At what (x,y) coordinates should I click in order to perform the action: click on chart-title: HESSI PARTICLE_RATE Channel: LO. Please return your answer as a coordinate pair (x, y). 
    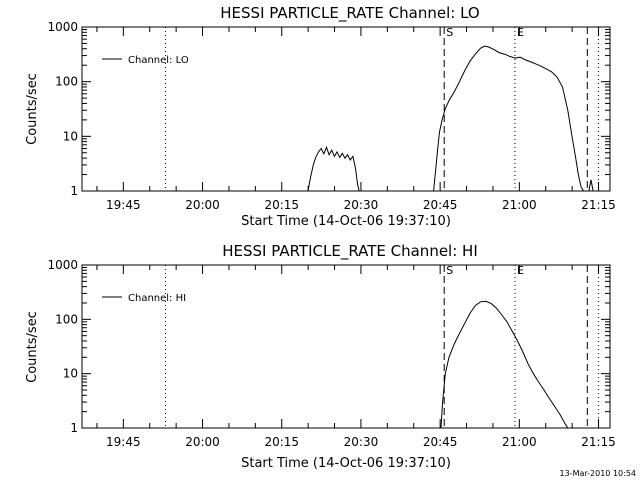
    Looking at the image, I should click on (349, 13).